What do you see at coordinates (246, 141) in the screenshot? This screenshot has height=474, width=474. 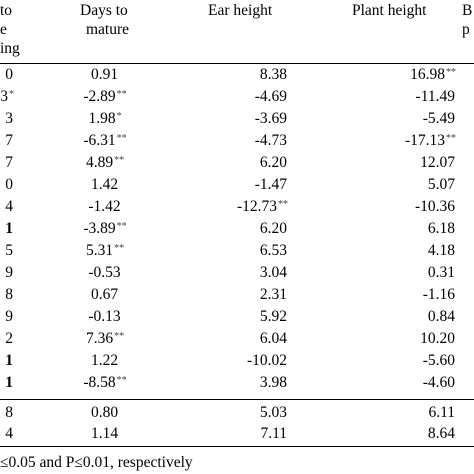 I see `ear-height-cell: -4.73` at bounding box center [246, 141].